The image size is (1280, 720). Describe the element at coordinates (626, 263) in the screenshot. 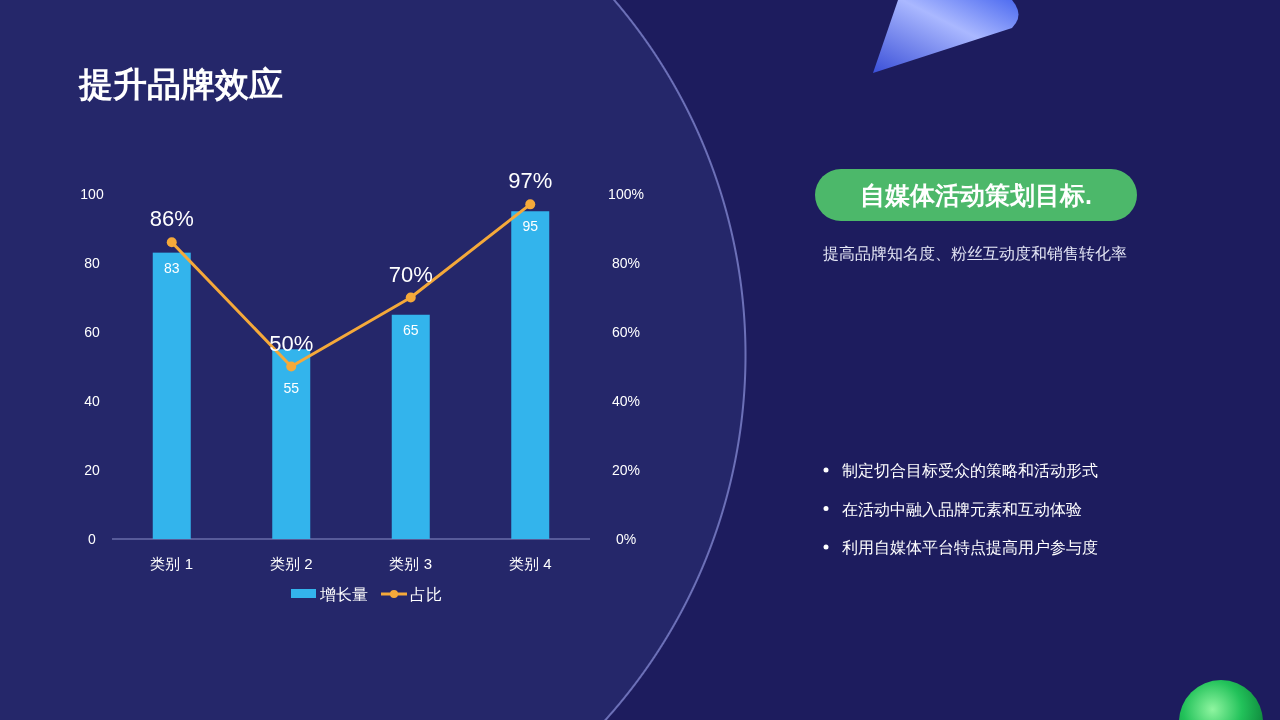

I see `y2-tick-label: 80%` at that location.